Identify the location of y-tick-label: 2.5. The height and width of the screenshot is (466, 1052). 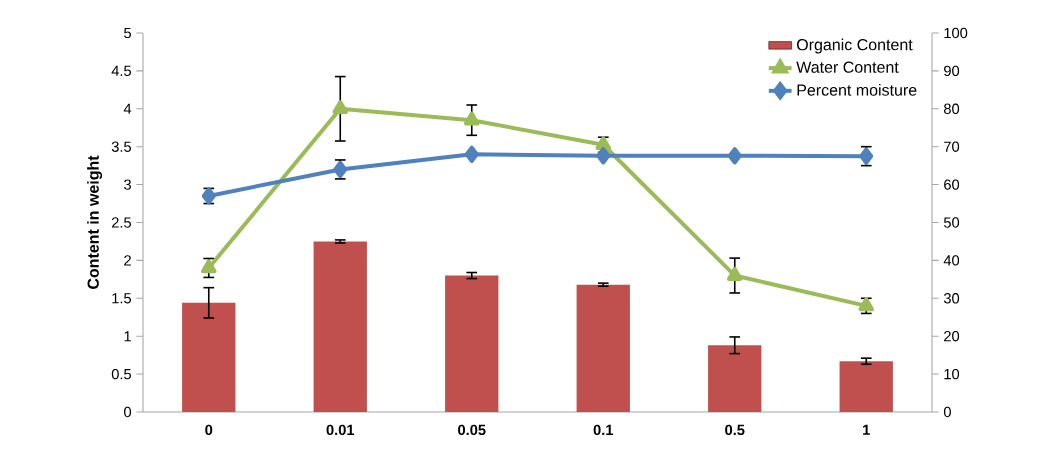
(121, 222).